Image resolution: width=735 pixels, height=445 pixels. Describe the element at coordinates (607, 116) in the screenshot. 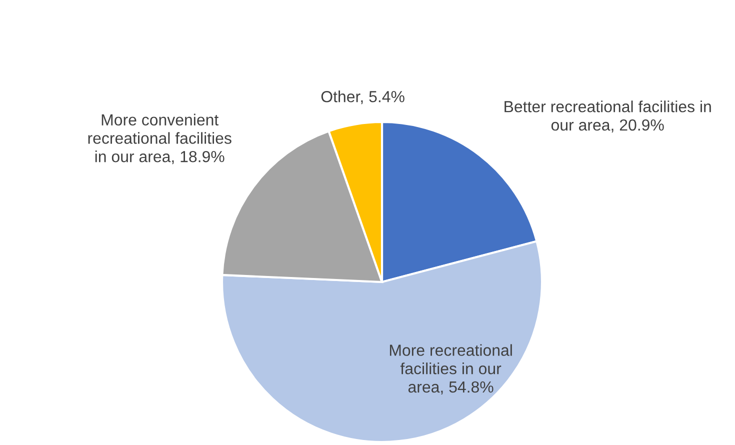

I see `slice-label: Better recreational facilities in our area, 20.9%` at that location.